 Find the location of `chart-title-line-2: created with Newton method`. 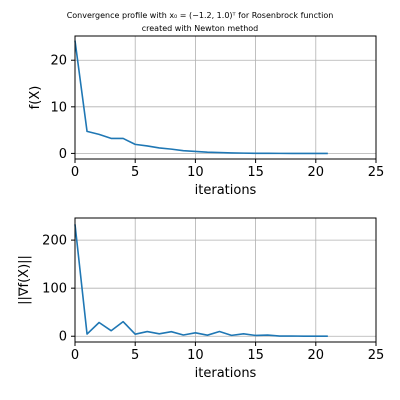

chart-title-line-2: created with Newton method is located at coordinates (200, 28).